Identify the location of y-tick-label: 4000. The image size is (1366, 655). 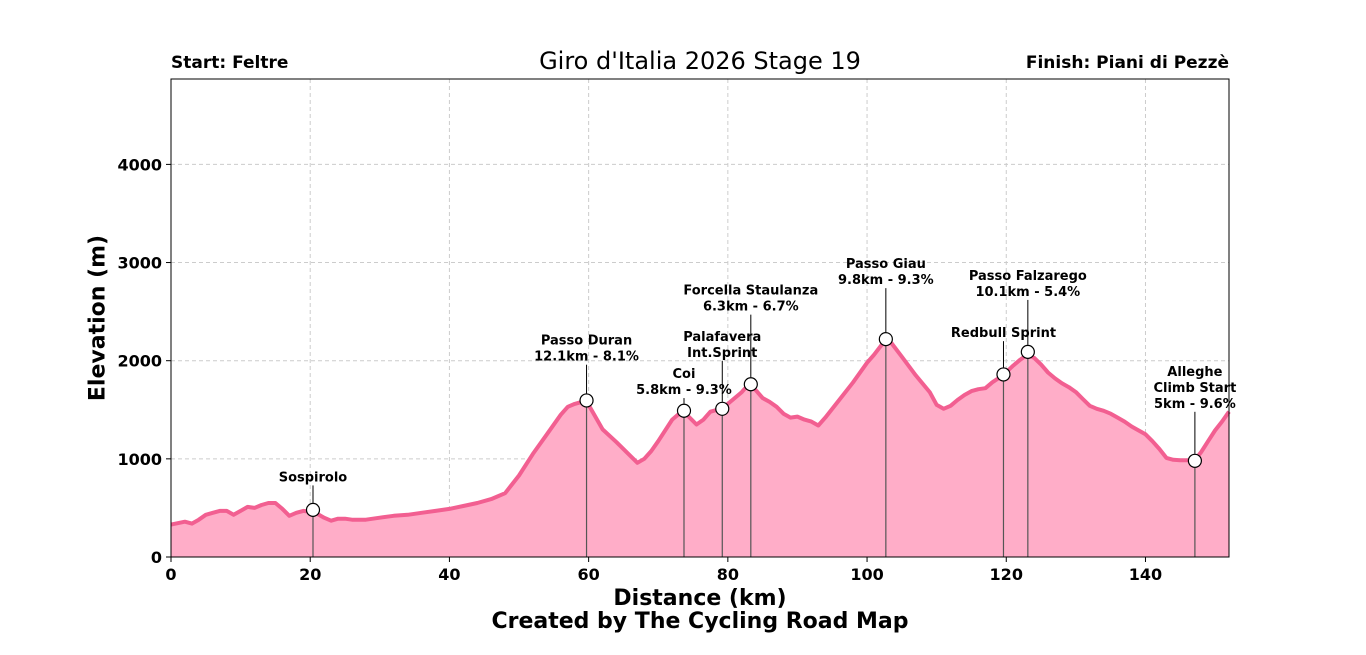
(139, 164).